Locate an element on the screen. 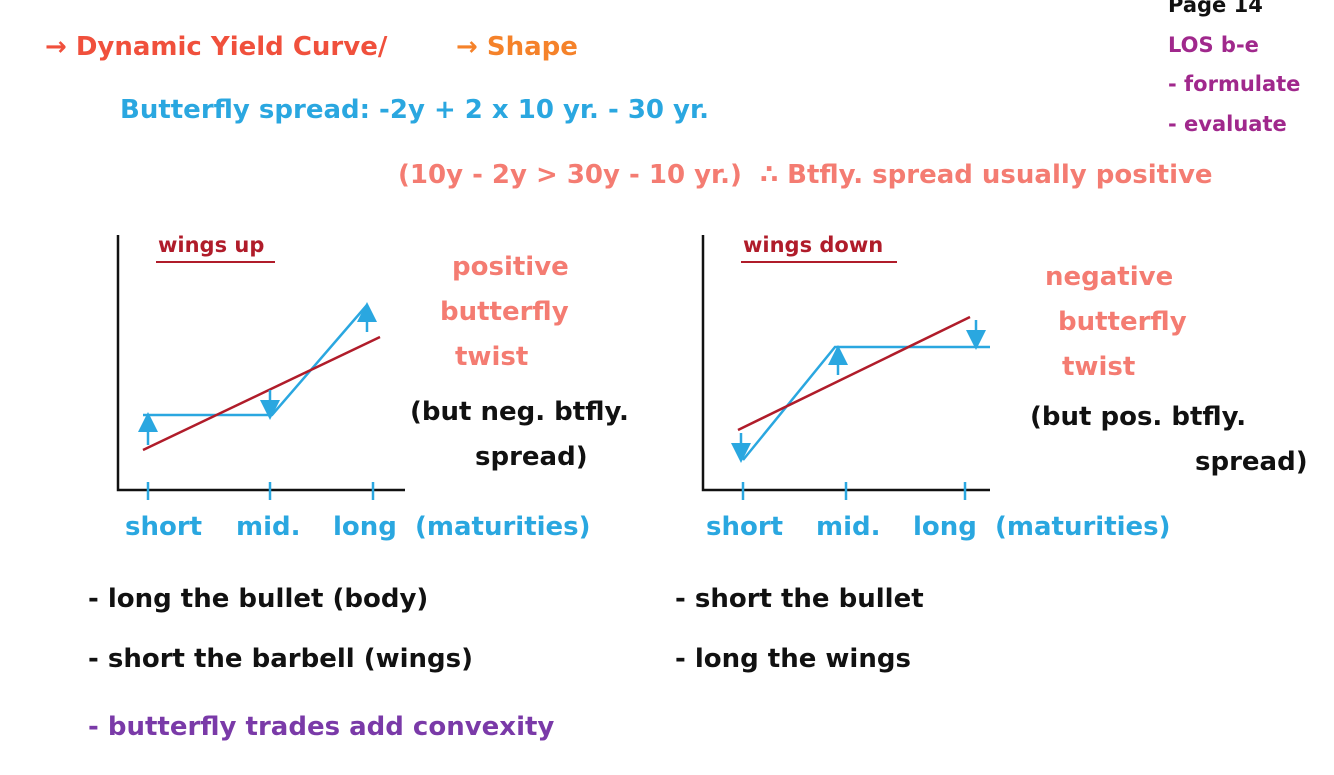 The image size is (1334, 775). curve-after is located at coordinates (866, 403).